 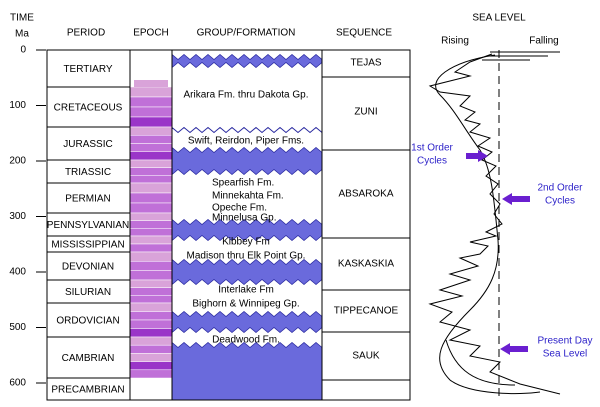 I want to click on top-lines, so click(x=521, y=56).